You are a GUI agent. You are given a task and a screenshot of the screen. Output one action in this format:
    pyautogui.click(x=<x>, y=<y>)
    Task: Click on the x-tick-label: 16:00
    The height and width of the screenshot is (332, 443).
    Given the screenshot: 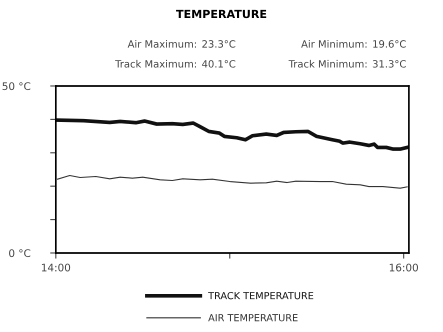 What is the action you would take?
    pyautogui.click(x=404, y=268)
    